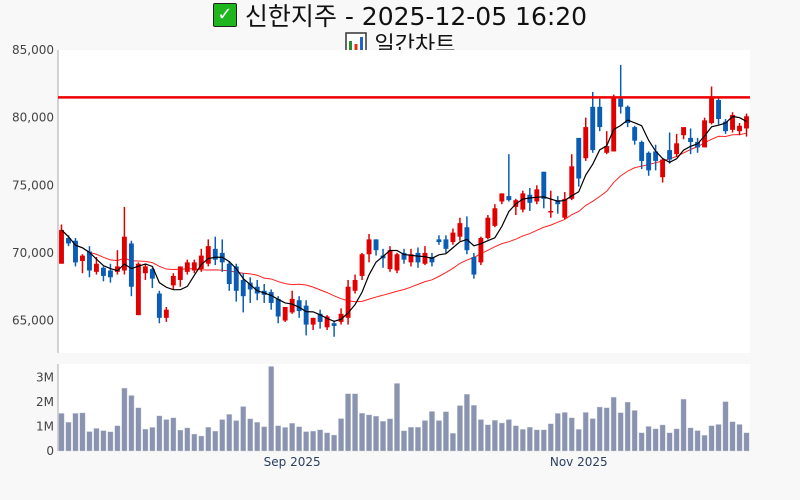 The image size is (800, 500). What do you see at coordinates (224, 15) in the screenshot?
I see `check-mark-icon: ✓` at bounding box center [224, 15].